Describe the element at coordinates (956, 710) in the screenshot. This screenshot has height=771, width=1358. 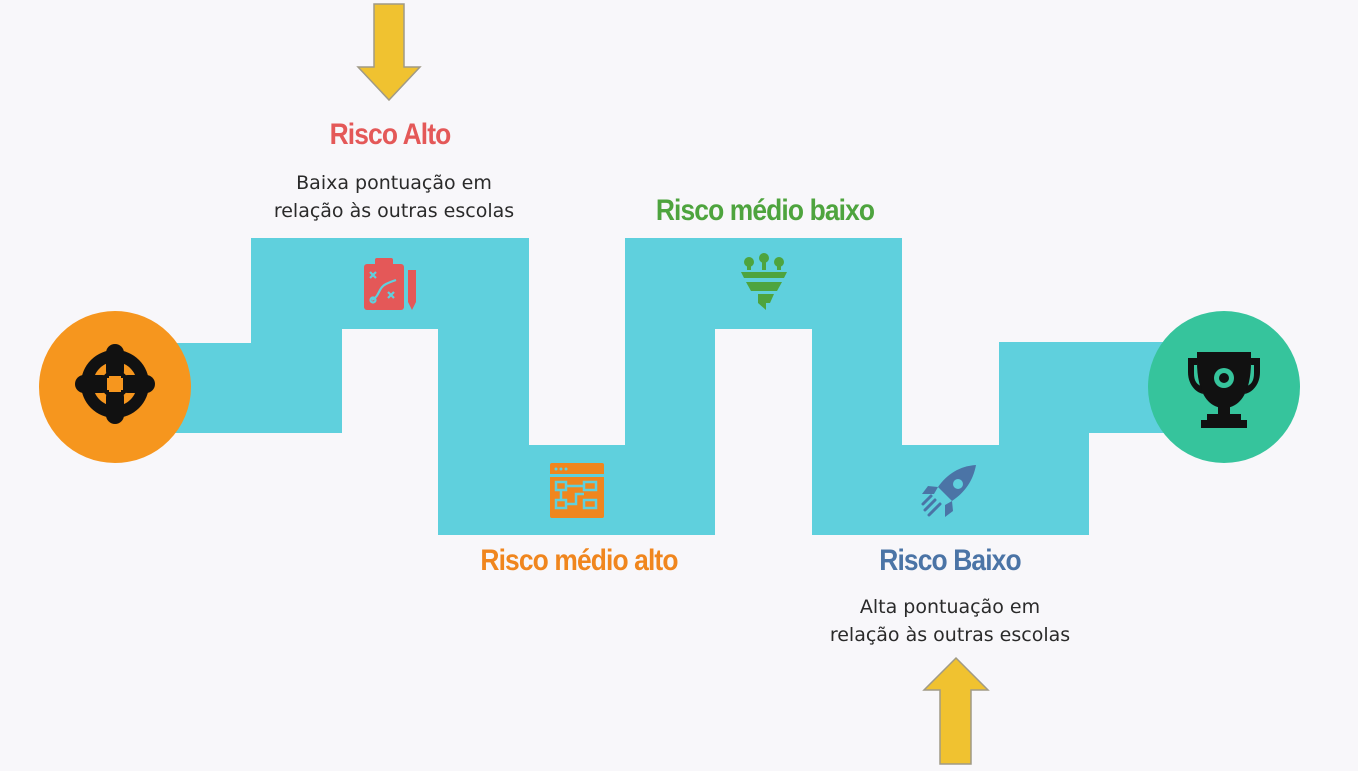
I see `arrow-up-icon` at that location.